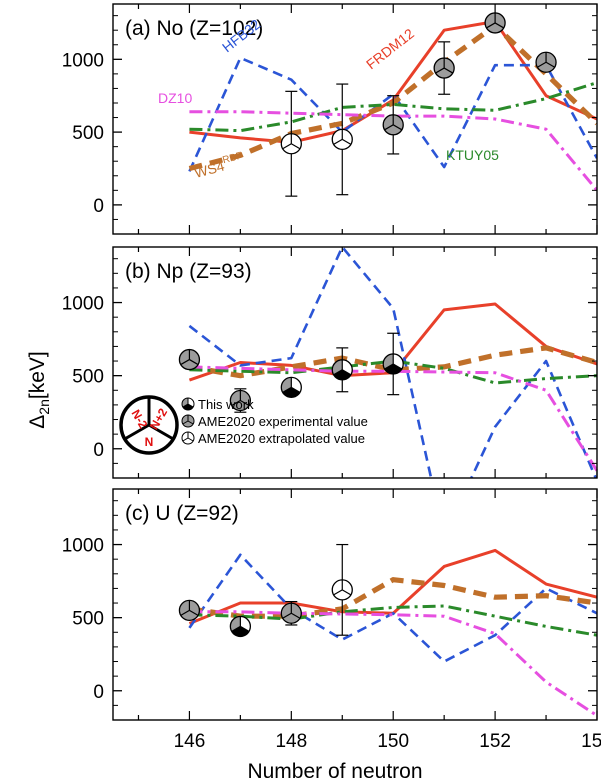  What do you see at coordinates (472, 155) in the screenshot?
I see `model-label-ktuy05: KTUY05` at bounding box center [472, 155].